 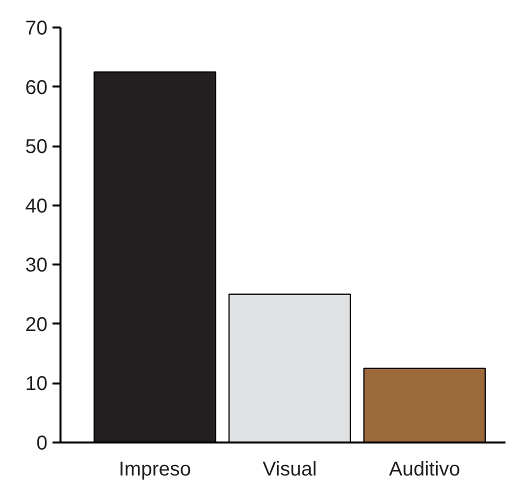 I want to click on y-tick-label: 70, so click(x=36, y=29).